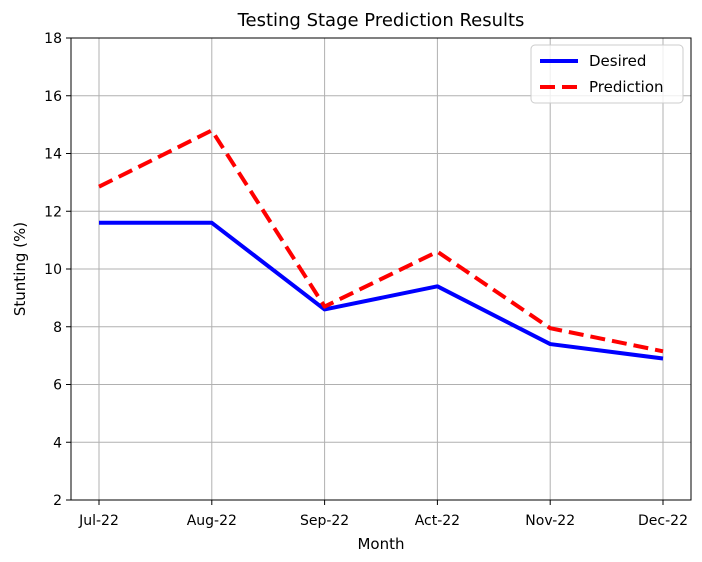 The height and width of the screenshot is (562, 702). I want to click on legend-label-desired: Desired, so click(617, 61).